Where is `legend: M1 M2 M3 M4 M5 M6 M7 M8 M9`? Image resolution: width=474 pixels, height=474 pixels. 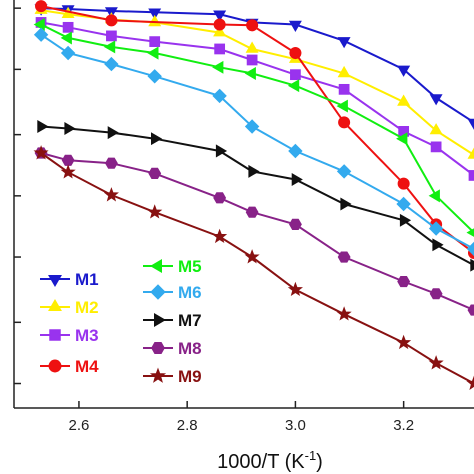 legend: M1 M2 M3 M4 M5 M6 M7 M8 M9 is located at coordinates (121, 321).